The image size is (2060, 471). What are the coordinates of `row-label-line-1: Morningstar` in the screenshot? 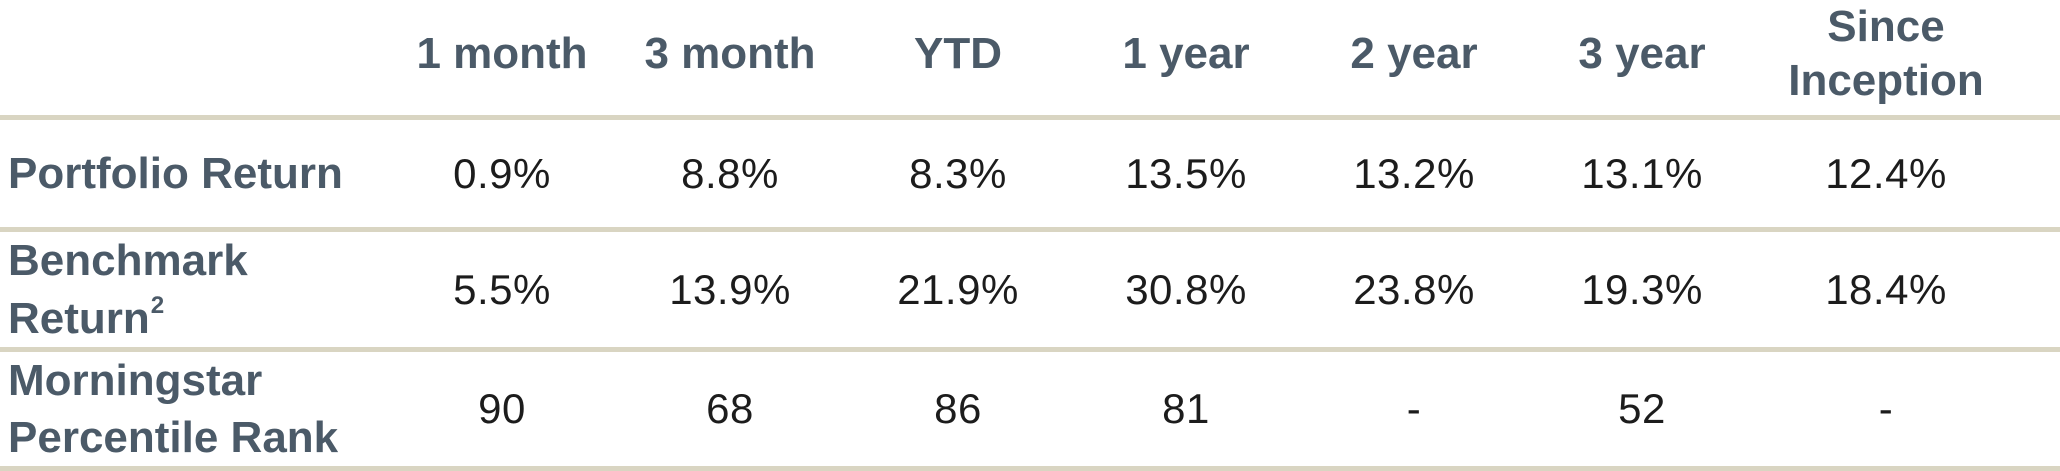 It's located at (135, 380).